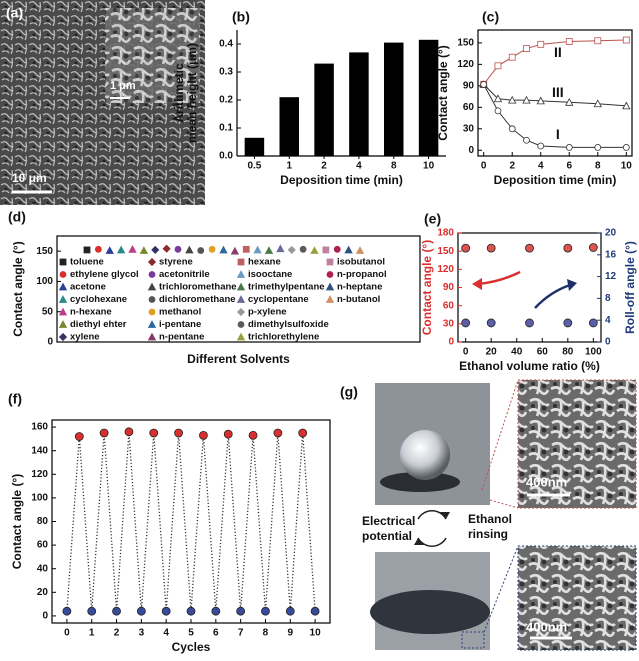  What do you see at coordinates (291, 633) in the screenshot?
I see `x-tick-label: 9` at bounding box center [291, 633].